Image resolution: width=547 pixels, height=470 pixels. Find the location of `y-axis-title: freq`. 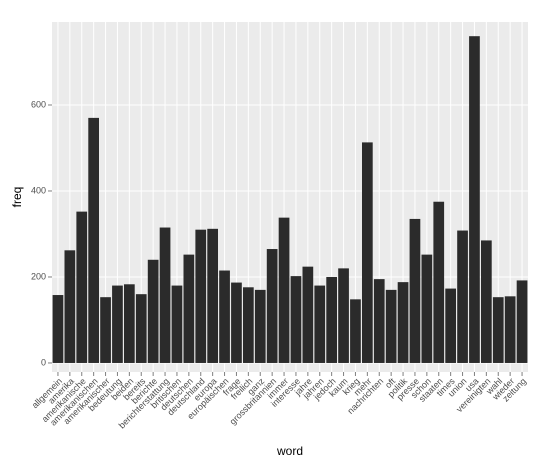

y-axis-title: freq is located at coordinates (17, 197).